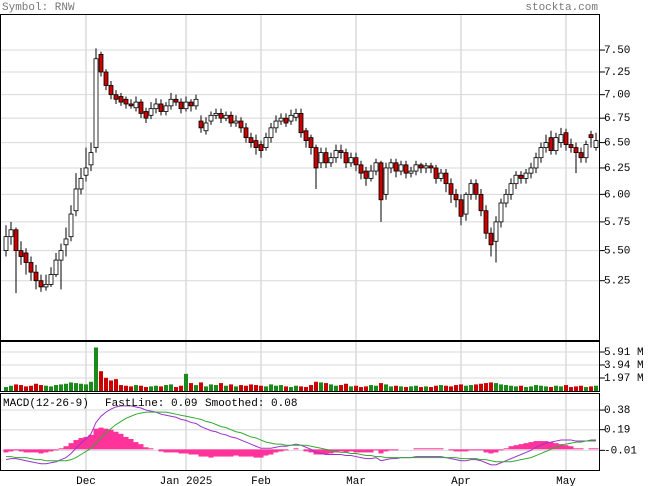  What do you see at coordinates (617, 411) in the screenshot?
I see `y-tick-label: 0.38` at bounding box center [617, 411].